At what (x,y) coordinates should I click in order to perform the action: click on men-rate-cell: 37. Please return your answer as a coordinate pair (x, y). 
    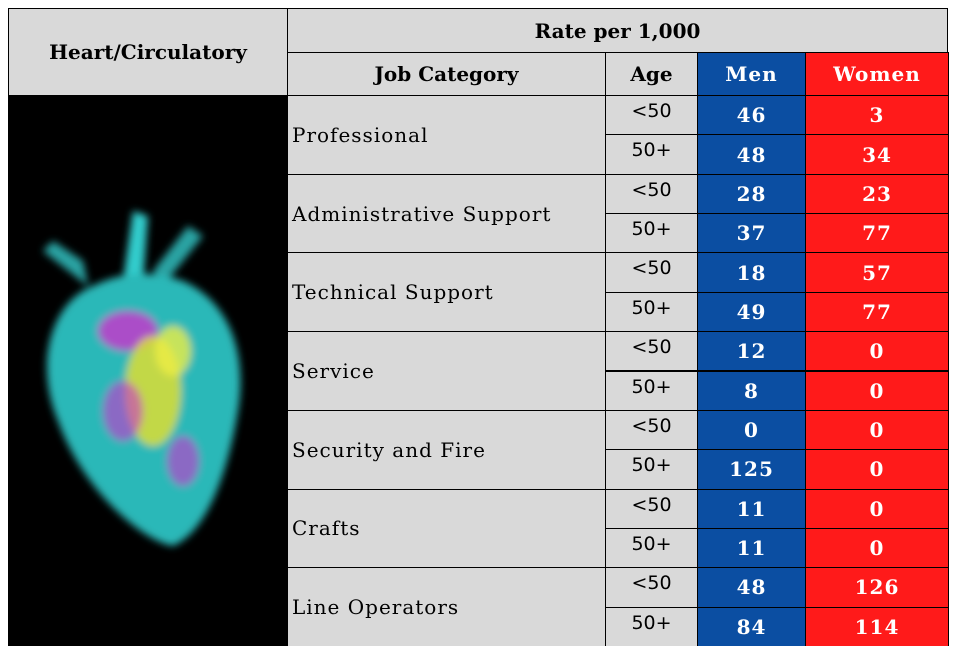
    Looking at the image, I should click on (751, 233).